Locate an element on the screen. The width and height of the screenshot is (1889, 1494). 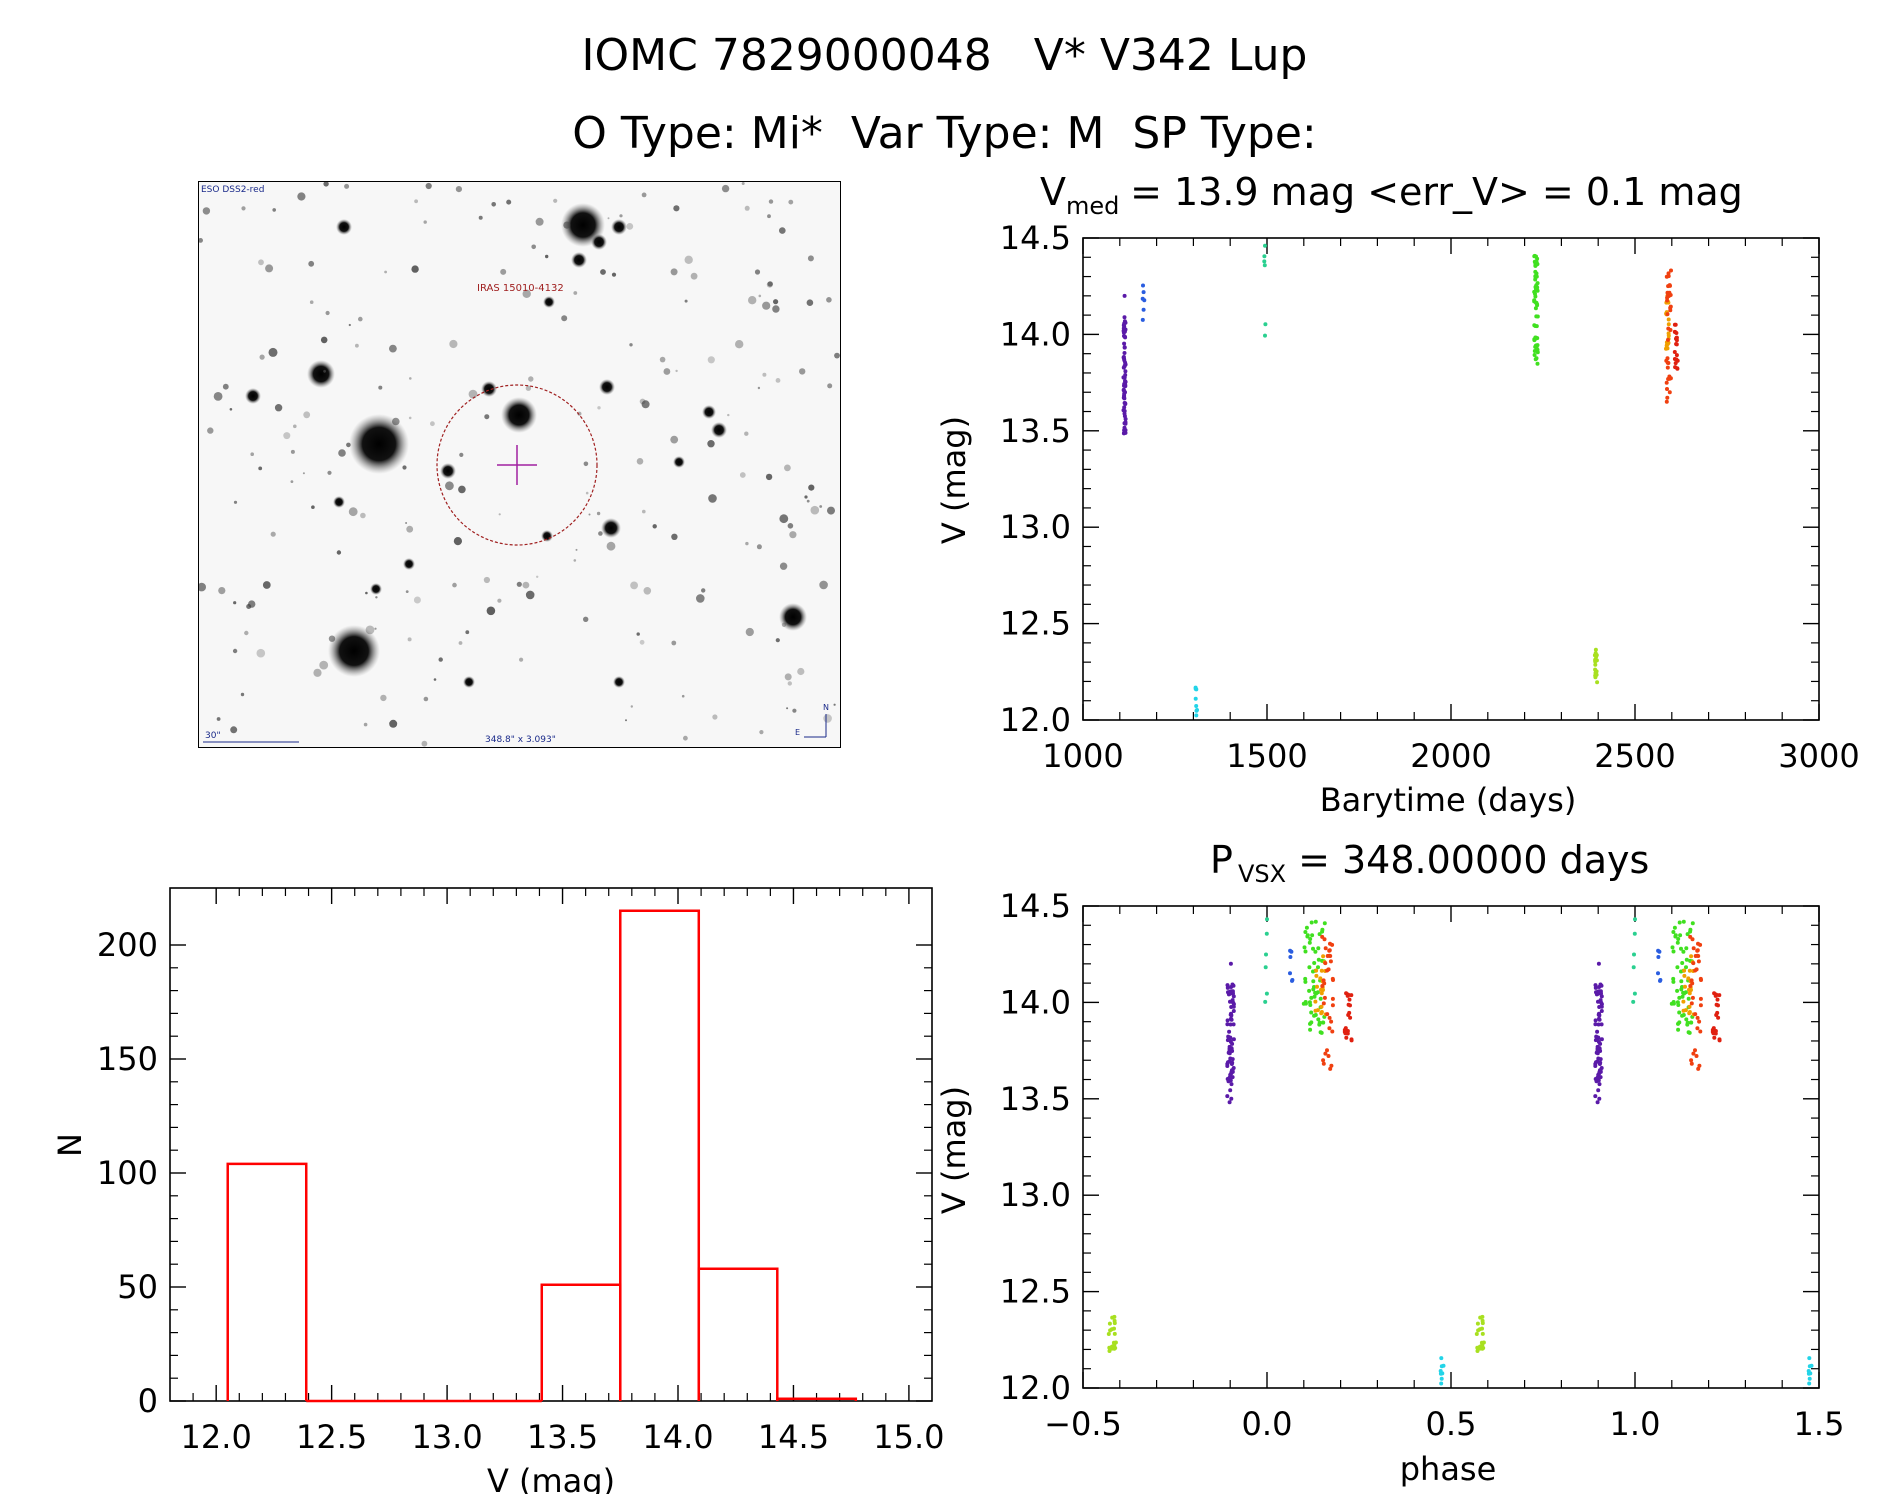
lc-point-group2 is located at coordinates (1143, 285).